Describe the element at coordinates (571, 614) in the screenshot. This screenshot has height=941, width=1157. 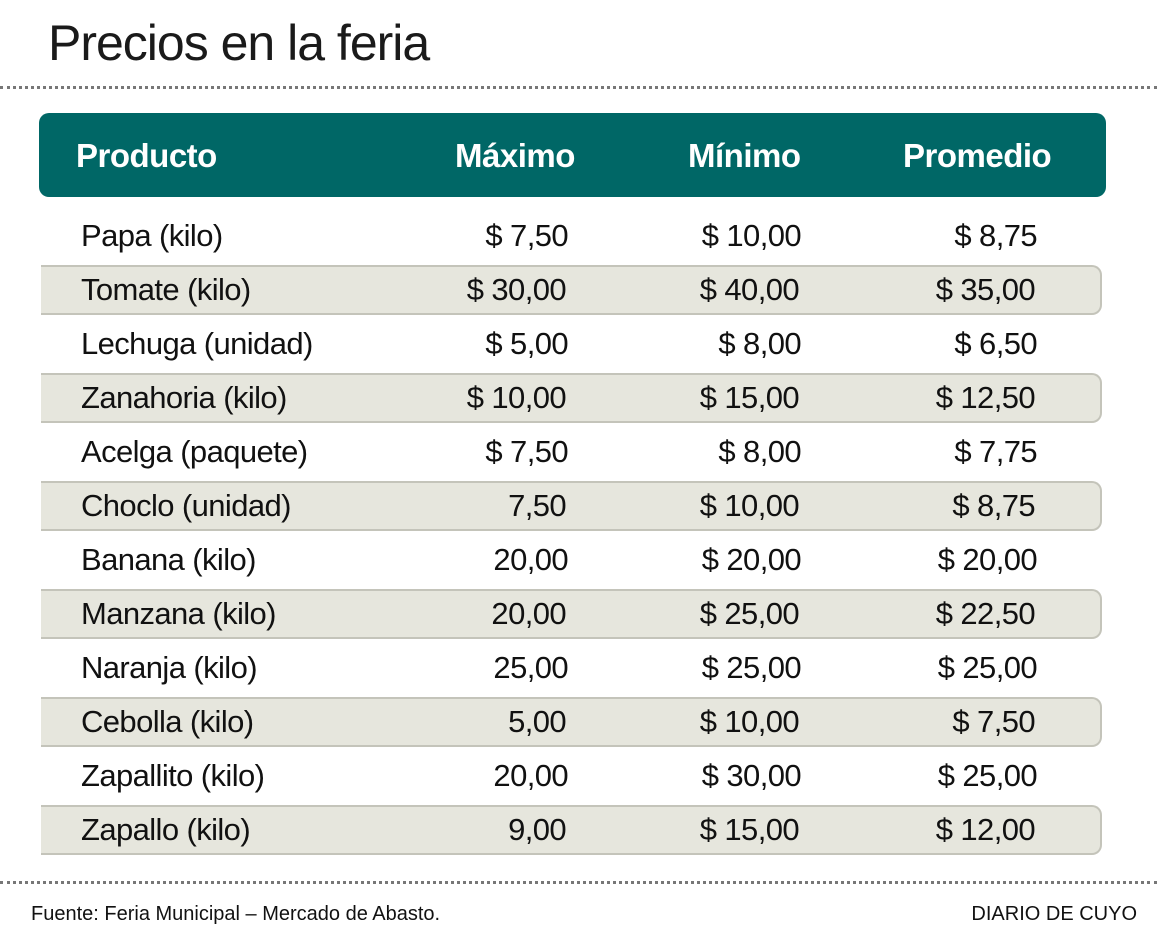
I see `table-row: Manzana (kilo) 20,00 $ 25,00 $ 22,50` at that location.